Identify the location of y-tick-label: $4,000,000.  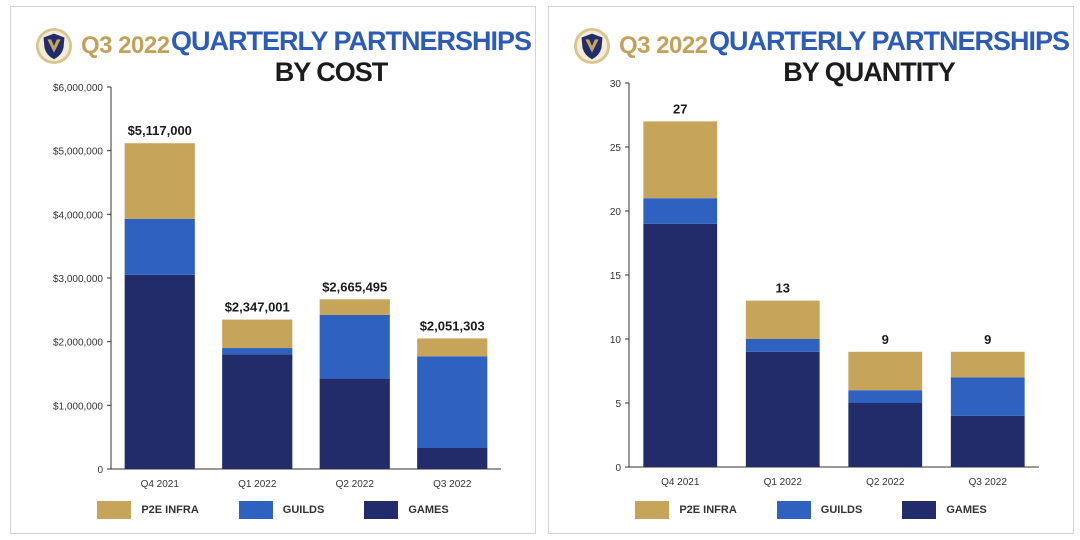
(78, 215).